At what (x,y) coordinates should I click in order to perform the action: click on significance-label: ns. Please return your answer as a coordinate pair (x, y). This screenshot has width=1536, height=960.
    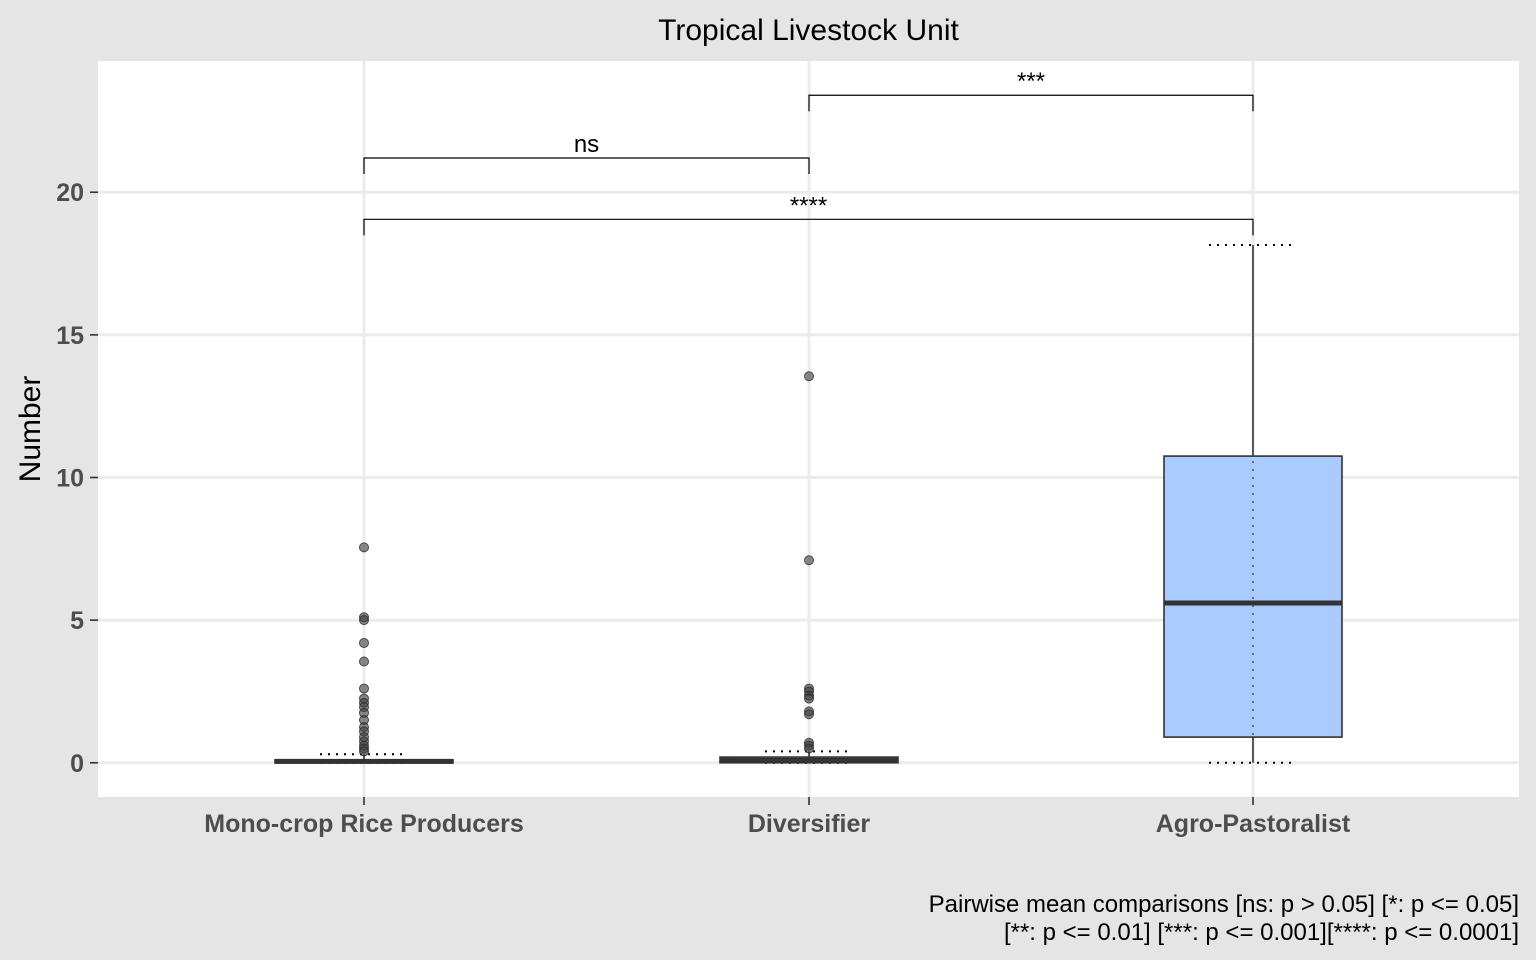
    Looking at the image, I should click on (586, 144).